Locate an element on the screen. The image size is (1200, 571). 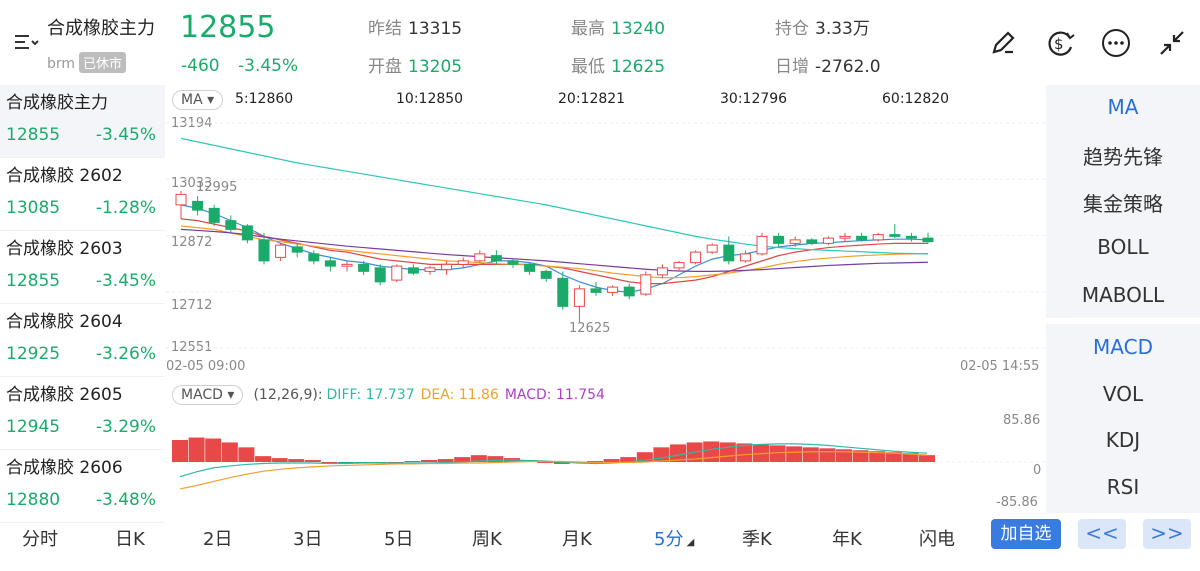
tab-5min: 5分 ◢ is located at coordinates (674, 539).